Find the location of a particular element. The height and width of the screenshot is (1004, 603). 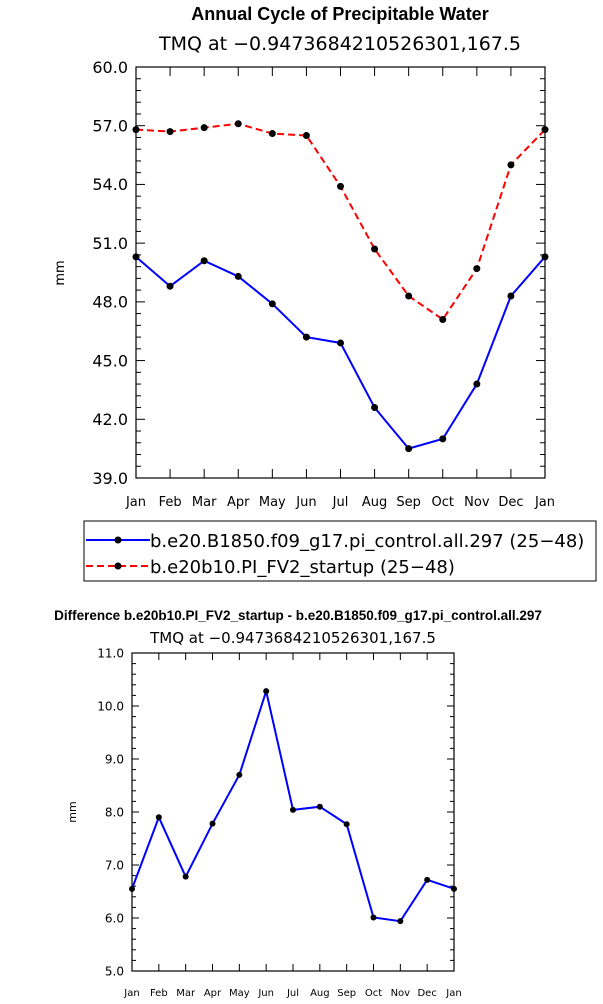

chart2-xtick-label: Oct is located at coordinates (373, 993).